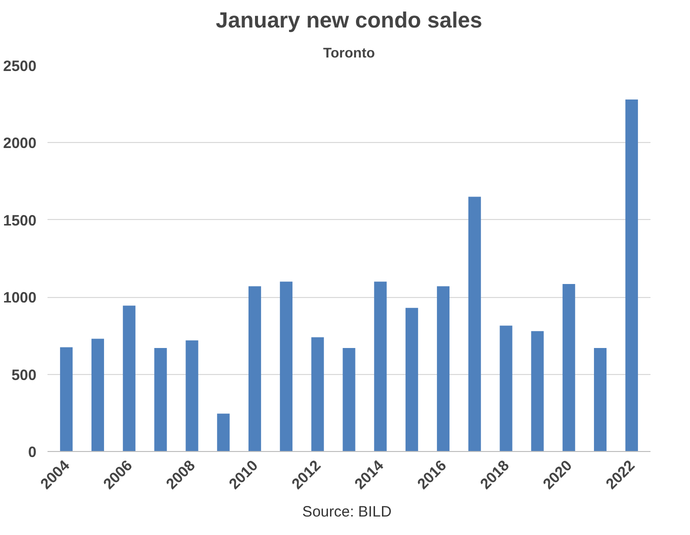 This screenshot has width=690, height=535. Describe the element at coordinates (349, 20) in the screenshot. I see `chart-title: January new condo sales` at that location.